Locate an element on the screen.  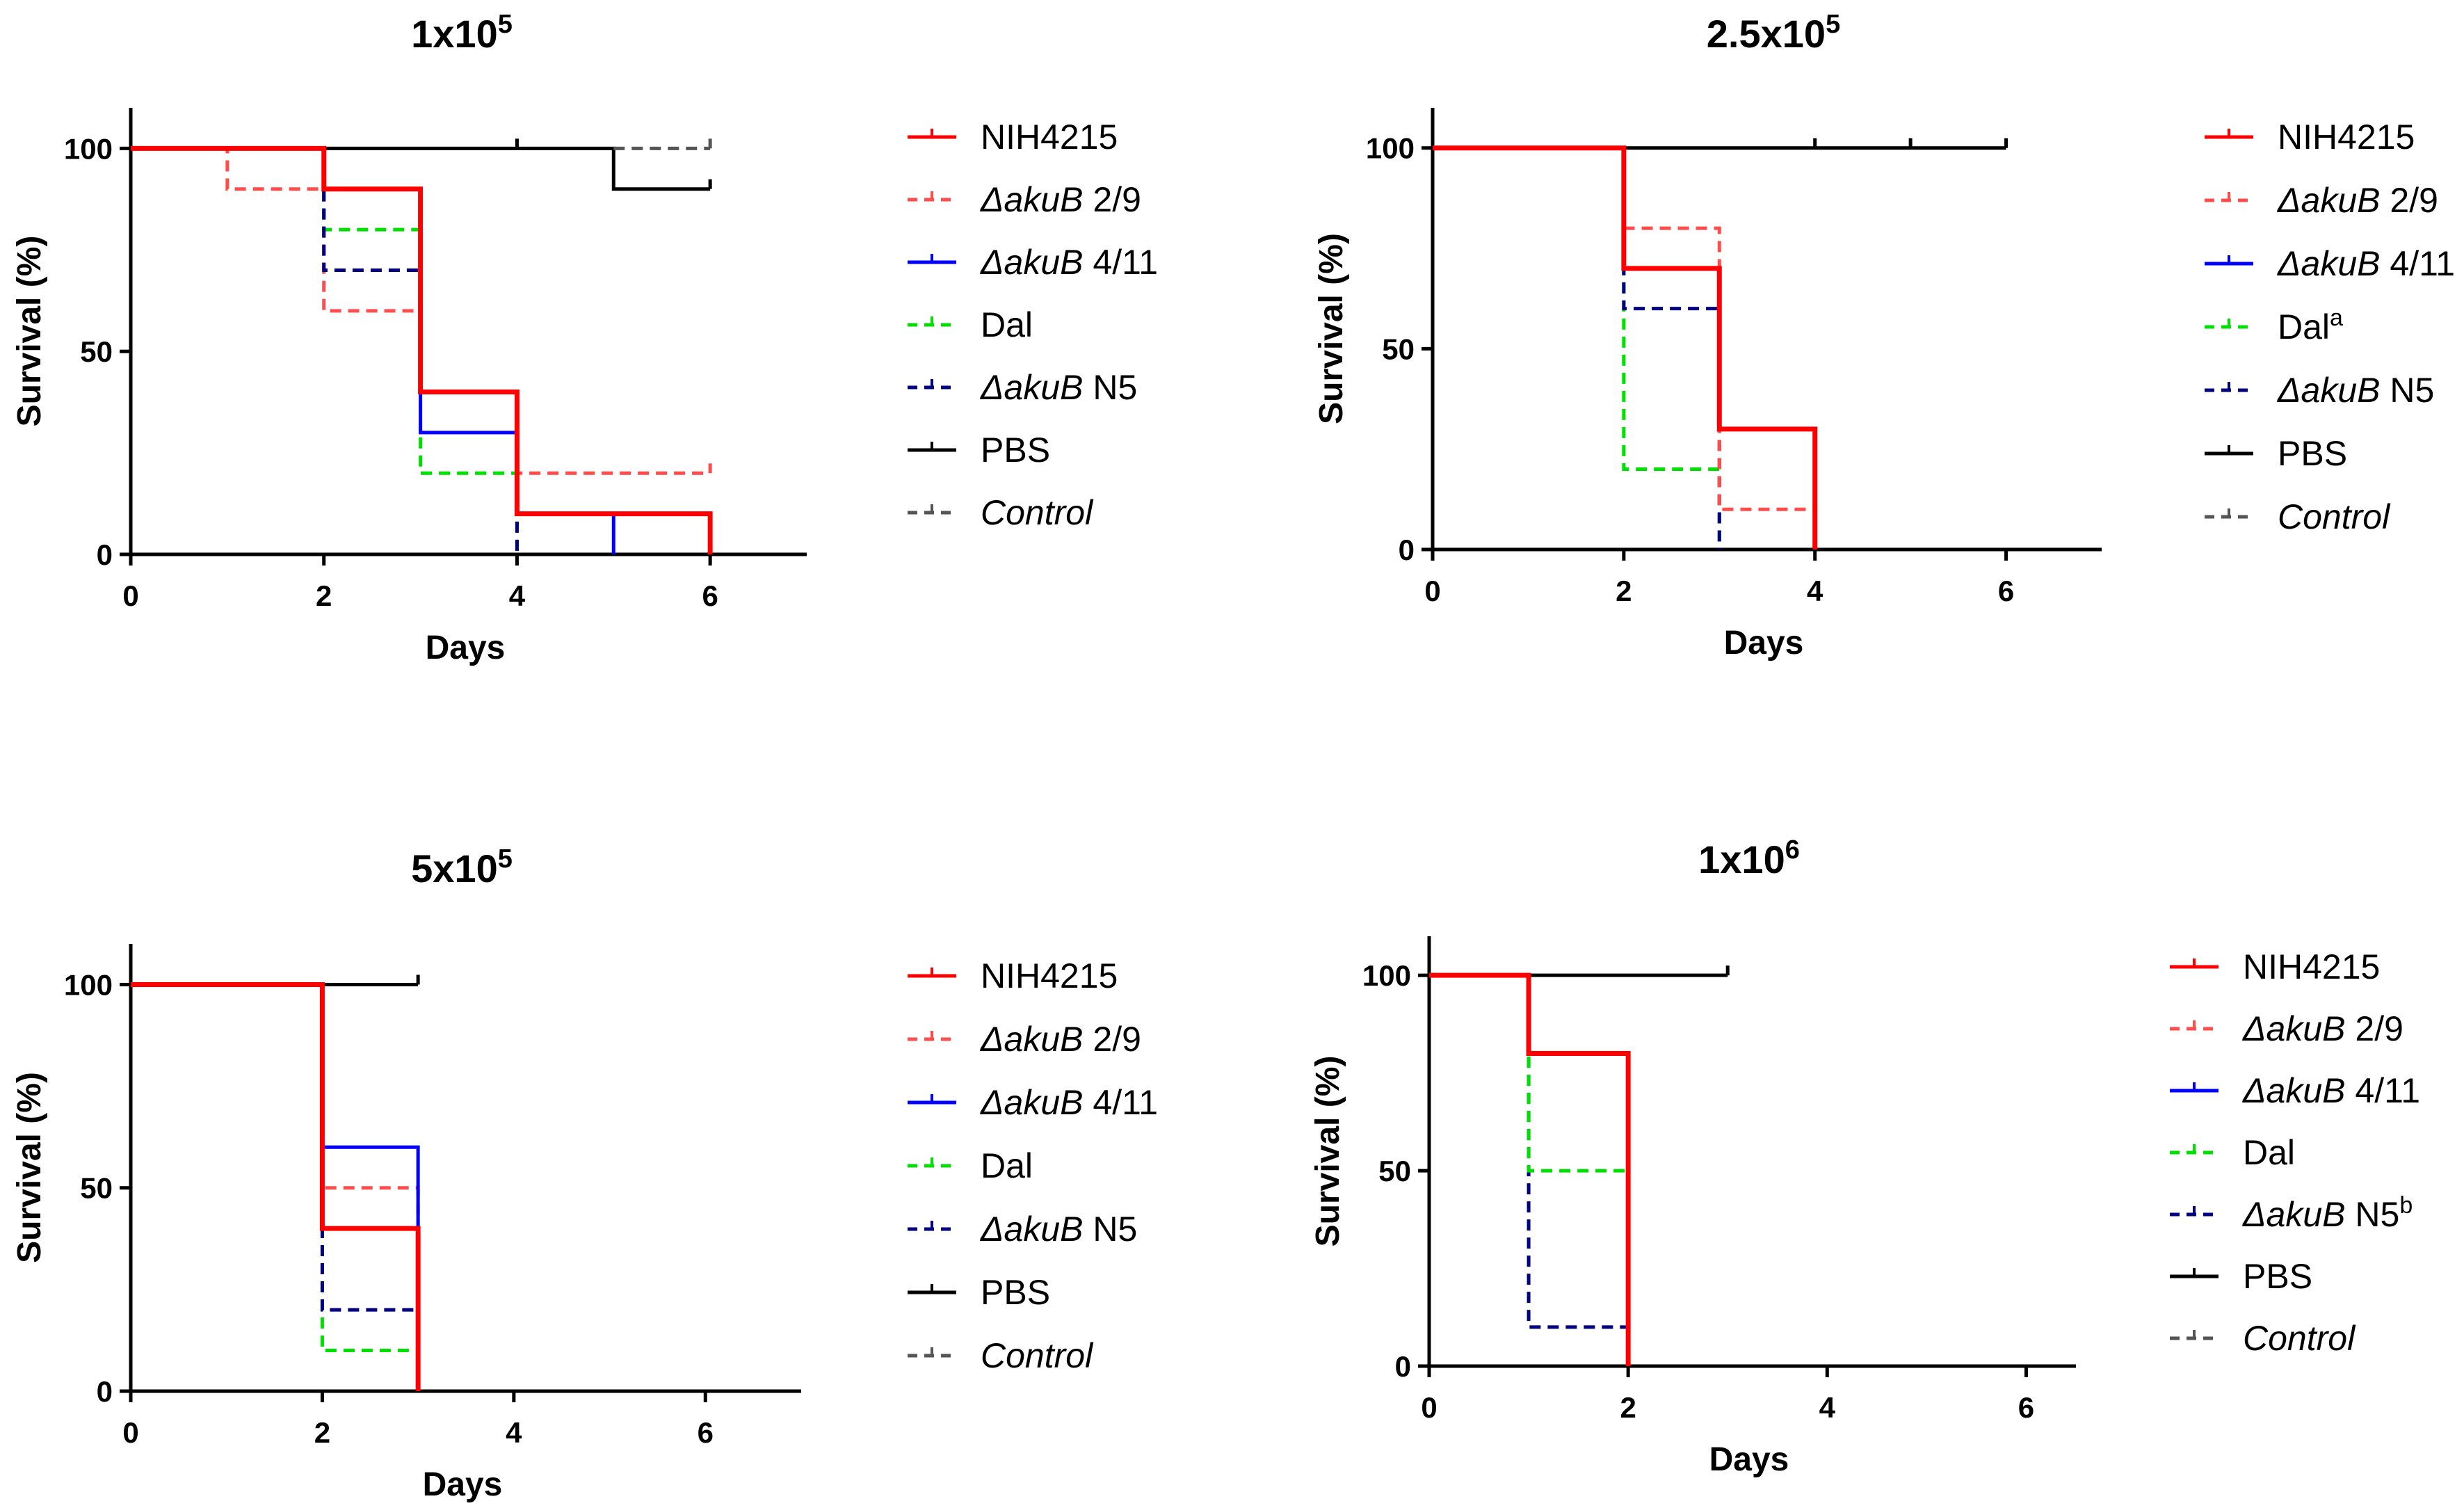
panel-title: 2.5x105 is located at coordinates (1773, 33).